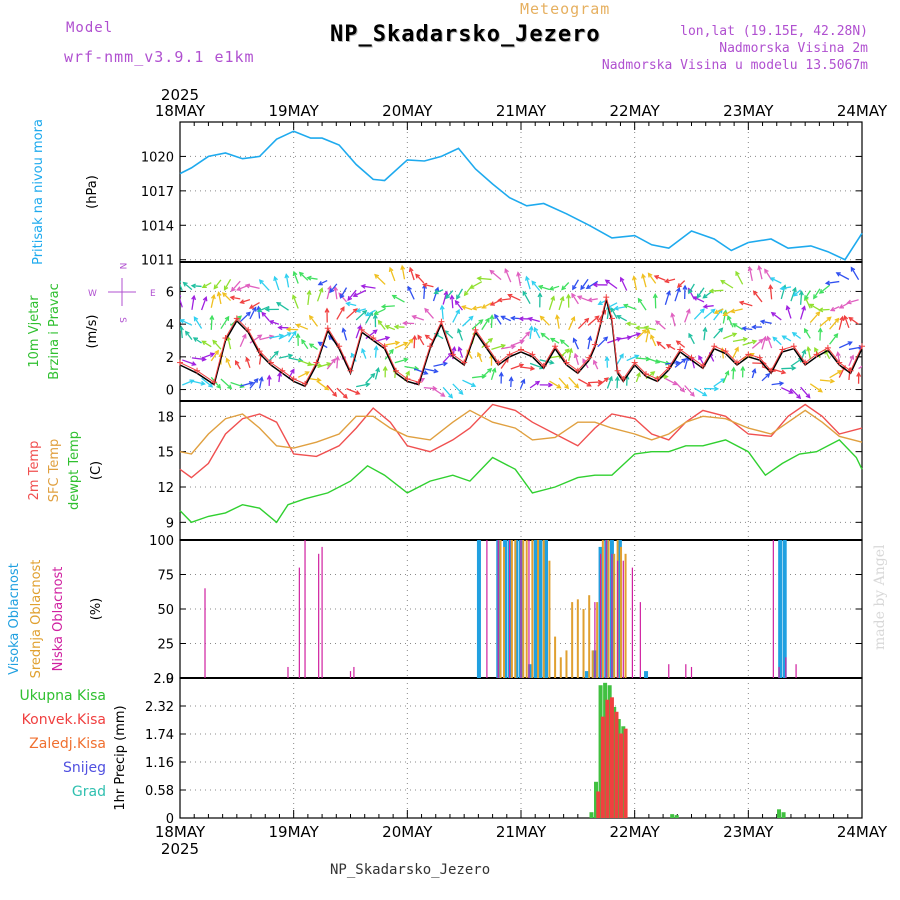 The height and width of the screenshot is (900, 900). Describe the element at coordinates (862, 832) in the screenshot. I see `bottom-date-label: 24MAY` at that location.